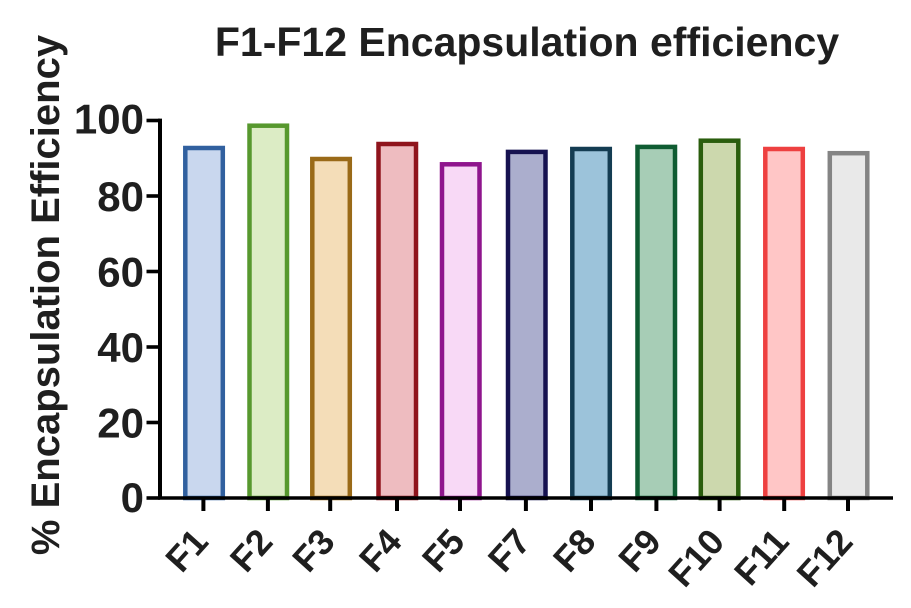  What do you see at coordinates (109, 119) in the screenshot?
I see `svg-text: 100` at bounding box center [109, 119].